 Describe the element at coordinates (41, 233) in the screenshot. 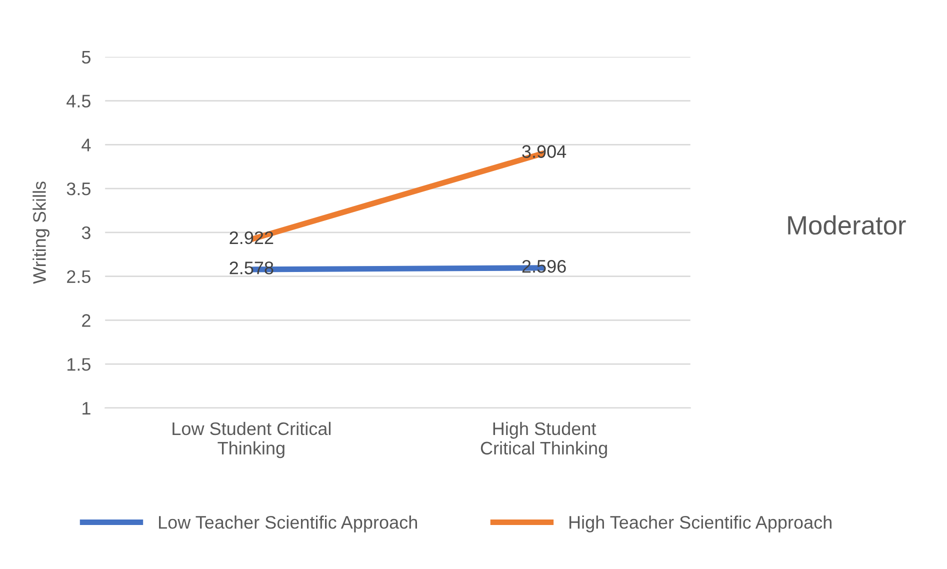

I see `y-axis-title: Writing Skills` at that location.